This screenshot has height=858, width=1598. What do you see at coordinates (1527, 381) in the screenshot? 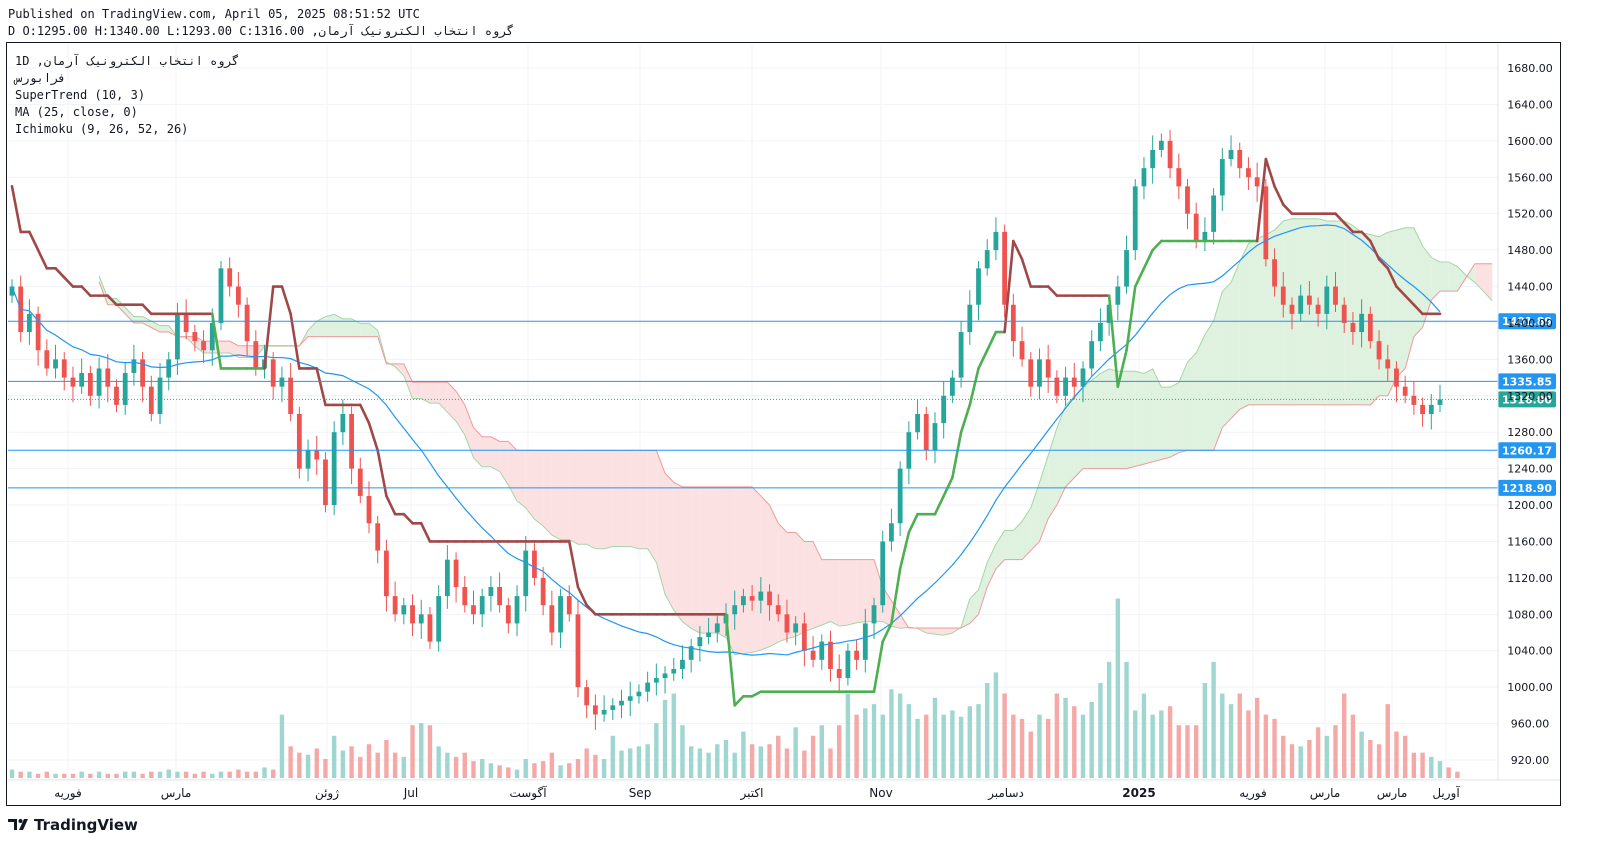
I see `price-label: 1335.85` at bounding box center [1527, 381].